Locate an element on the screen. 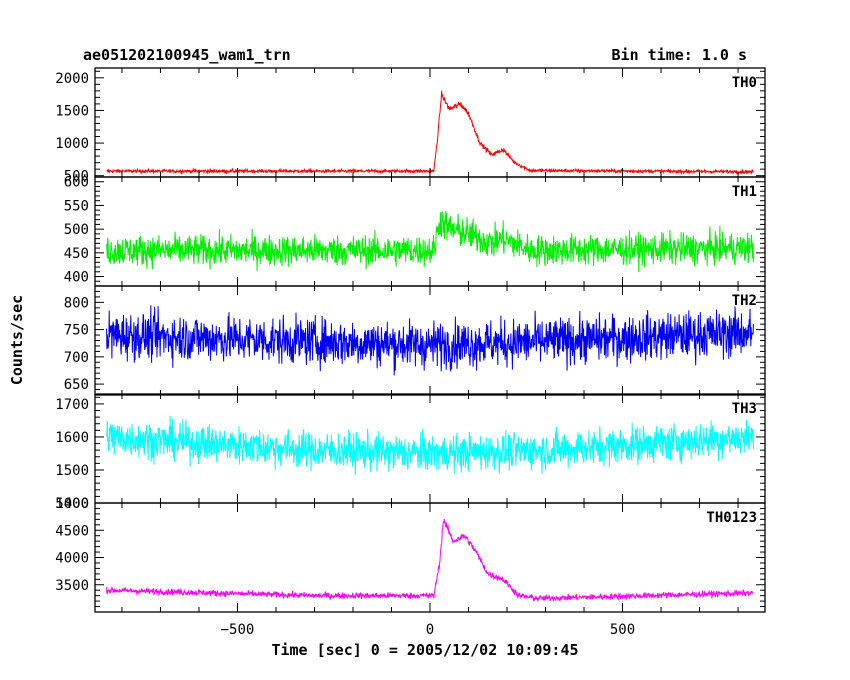  series-line-th0 is located at coordinates (430, 132).